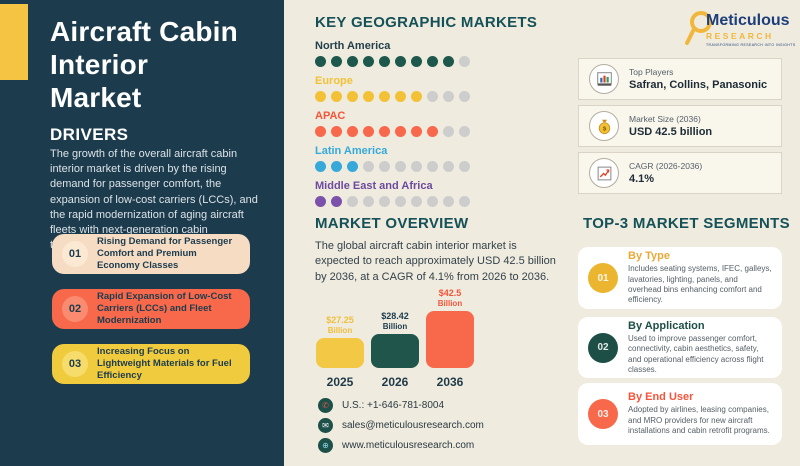  Describe the element at coordinates (450, 339) in the screenshot. I see `bar-2036` at that location.